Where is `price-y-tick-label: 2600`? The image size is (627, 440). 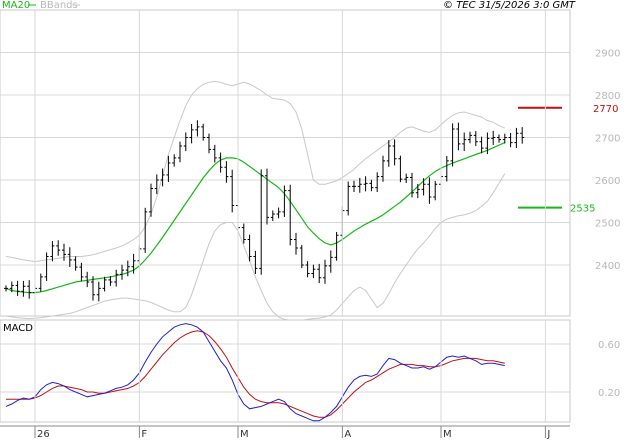 price-y-tick-label: 2600 is located at coordinates (607, 181).